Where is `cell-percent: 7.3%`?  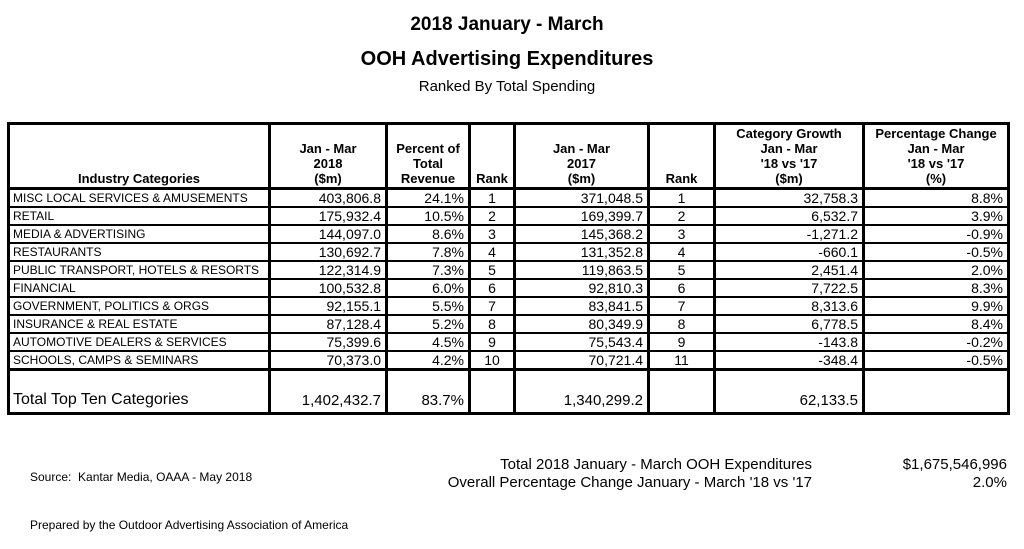
cell-percent: 7.3% is located at coordinates (428, 270).